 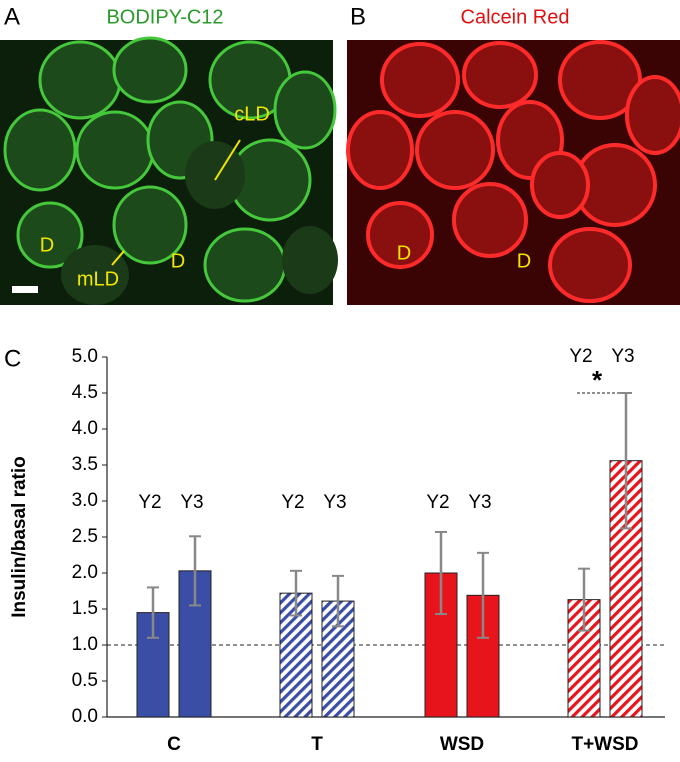 What do you see at coordinates (85, 644) in the screenshot?
I see `y-tick-label: 1.0` at bounding box center [85, 644].